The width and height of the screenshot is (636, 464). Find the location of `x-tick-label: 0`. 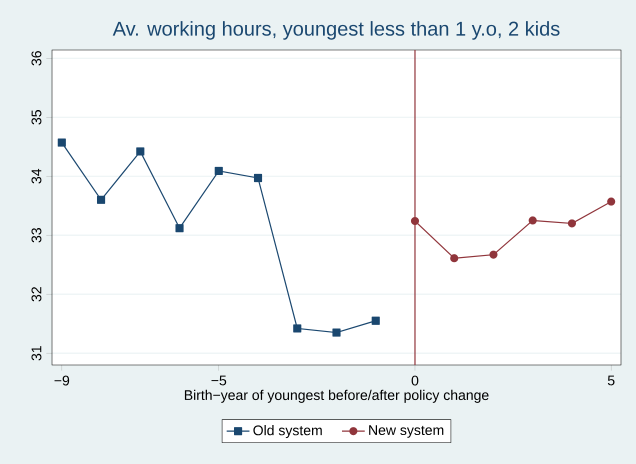

x-tick-label: 0 is located at coordinates (415, 381).